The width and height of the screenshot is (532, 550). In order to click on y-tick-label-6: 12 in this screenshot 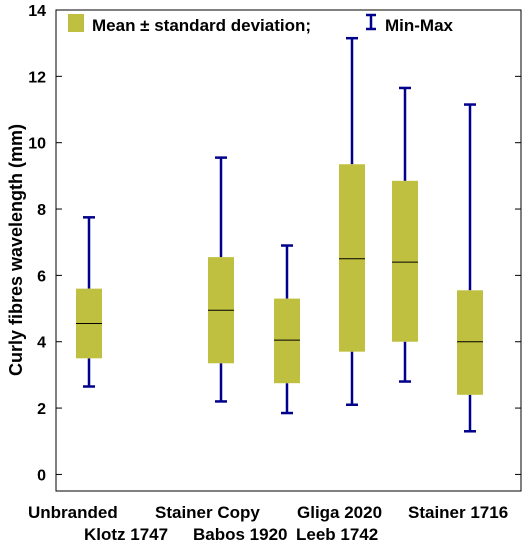, I will do `click(37, 77)`.